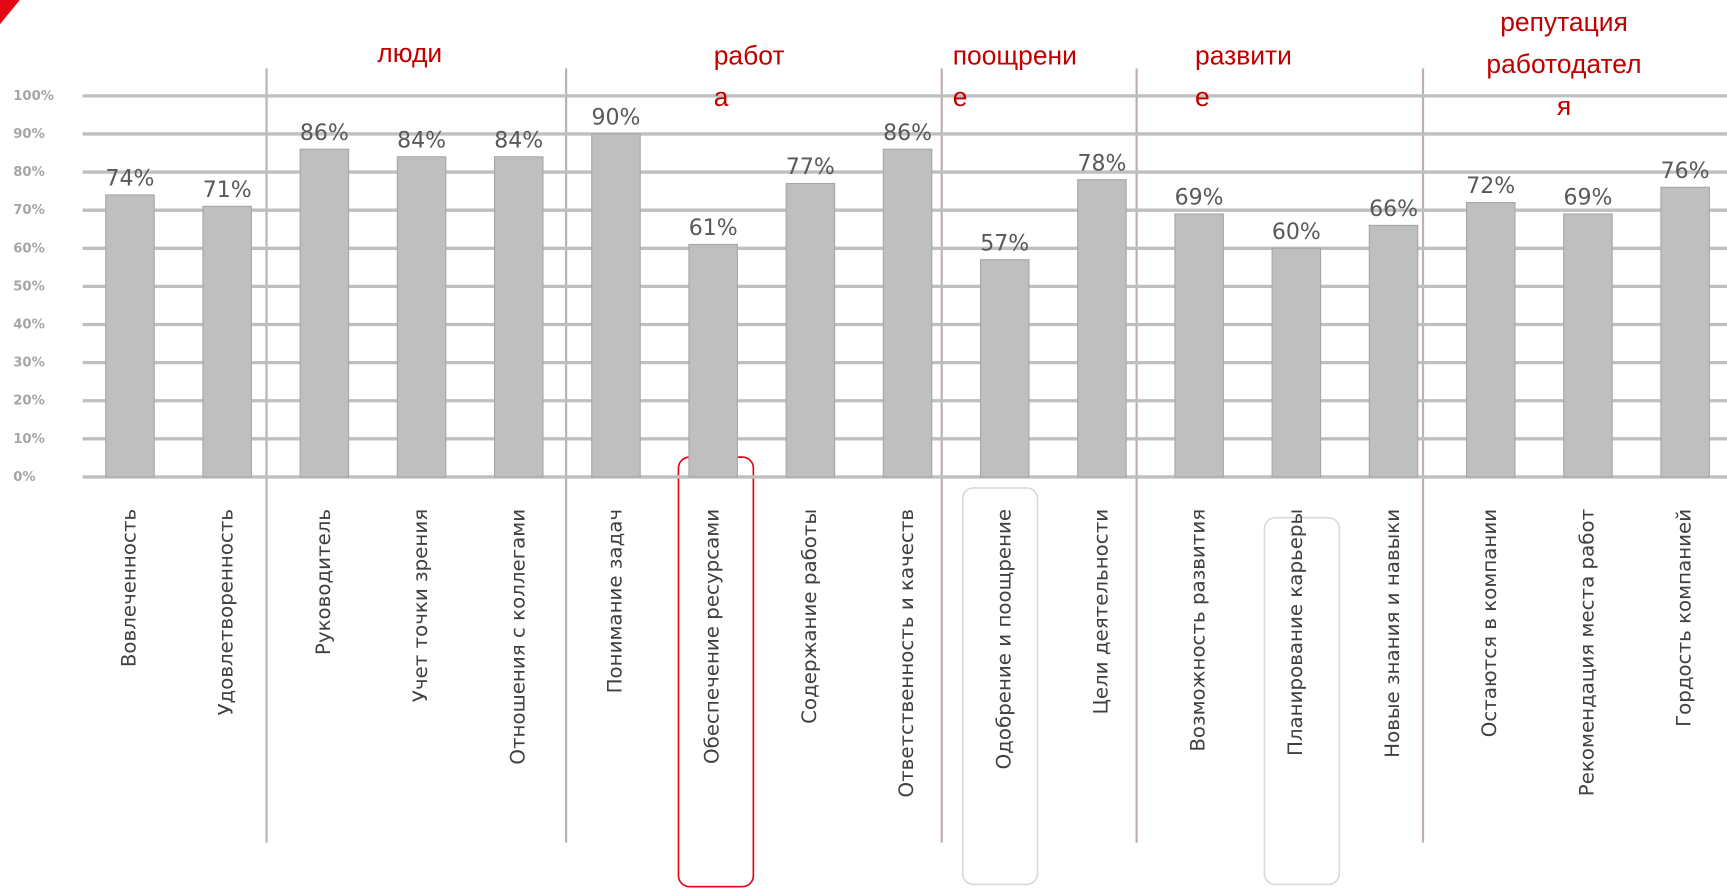 This screenshot has height=890, width=1727. Describe the element at coordinates (1100, 612) in the screenshot. I see `x-tick-label: Цели деятельности` at that location.